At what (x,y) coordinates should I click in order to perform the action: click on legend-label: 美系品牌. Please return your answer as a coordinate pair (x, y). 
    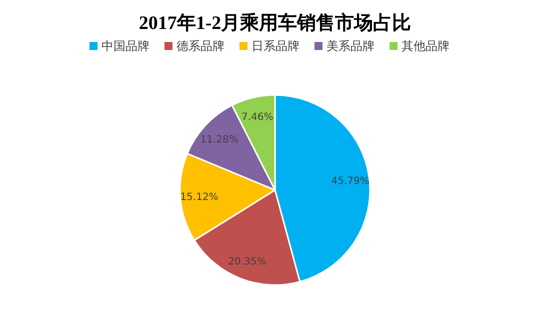
    Looking at the image, I should click on (350, 46).